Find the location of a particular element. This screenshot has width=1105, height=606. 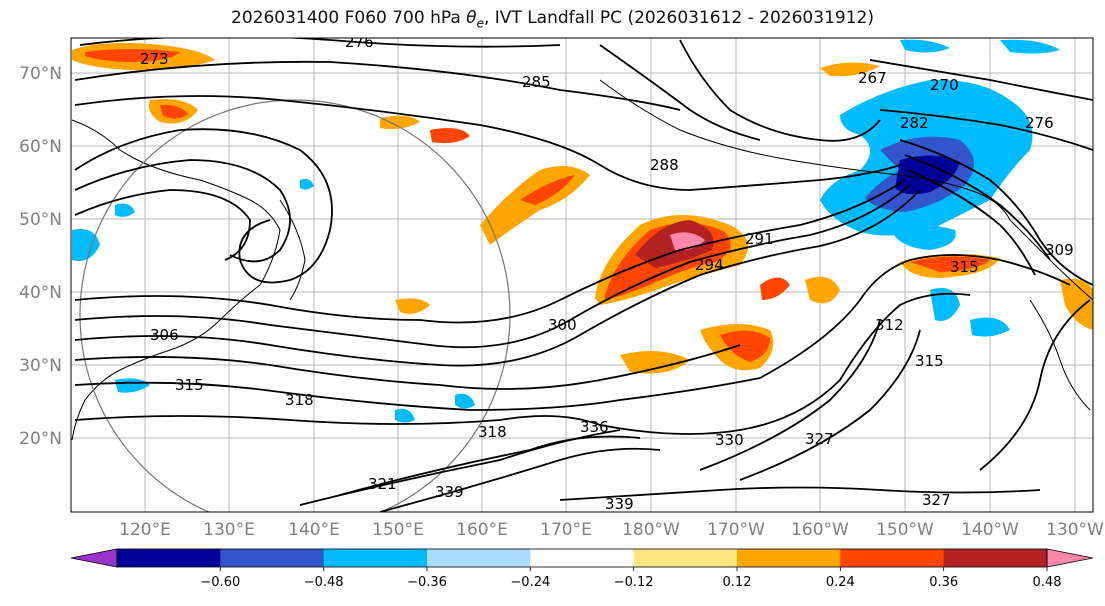

lon-label: 180°W is located at coordinates (651, 530).